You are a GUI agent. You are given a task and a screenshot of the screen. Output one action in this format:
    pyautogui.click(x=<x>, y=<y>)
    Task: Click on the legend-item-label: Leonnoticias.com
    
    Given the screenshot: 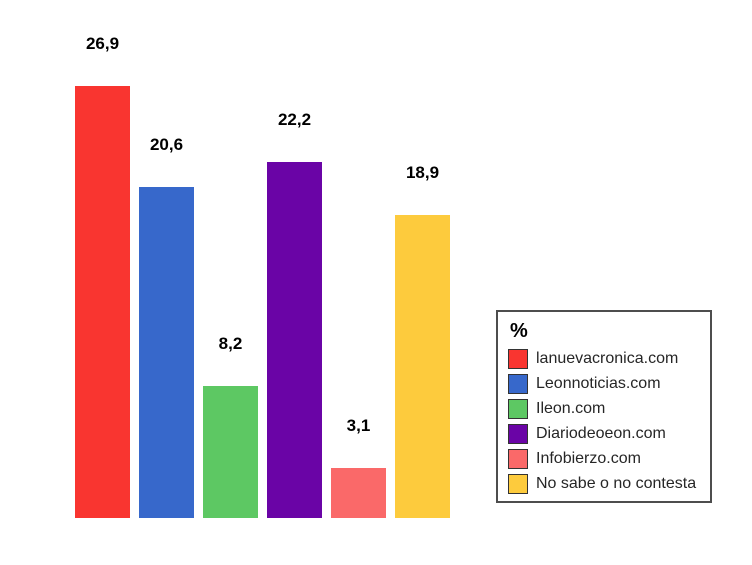 What is the action you would take?
    pyautogui.click(x=598, y=383)
    